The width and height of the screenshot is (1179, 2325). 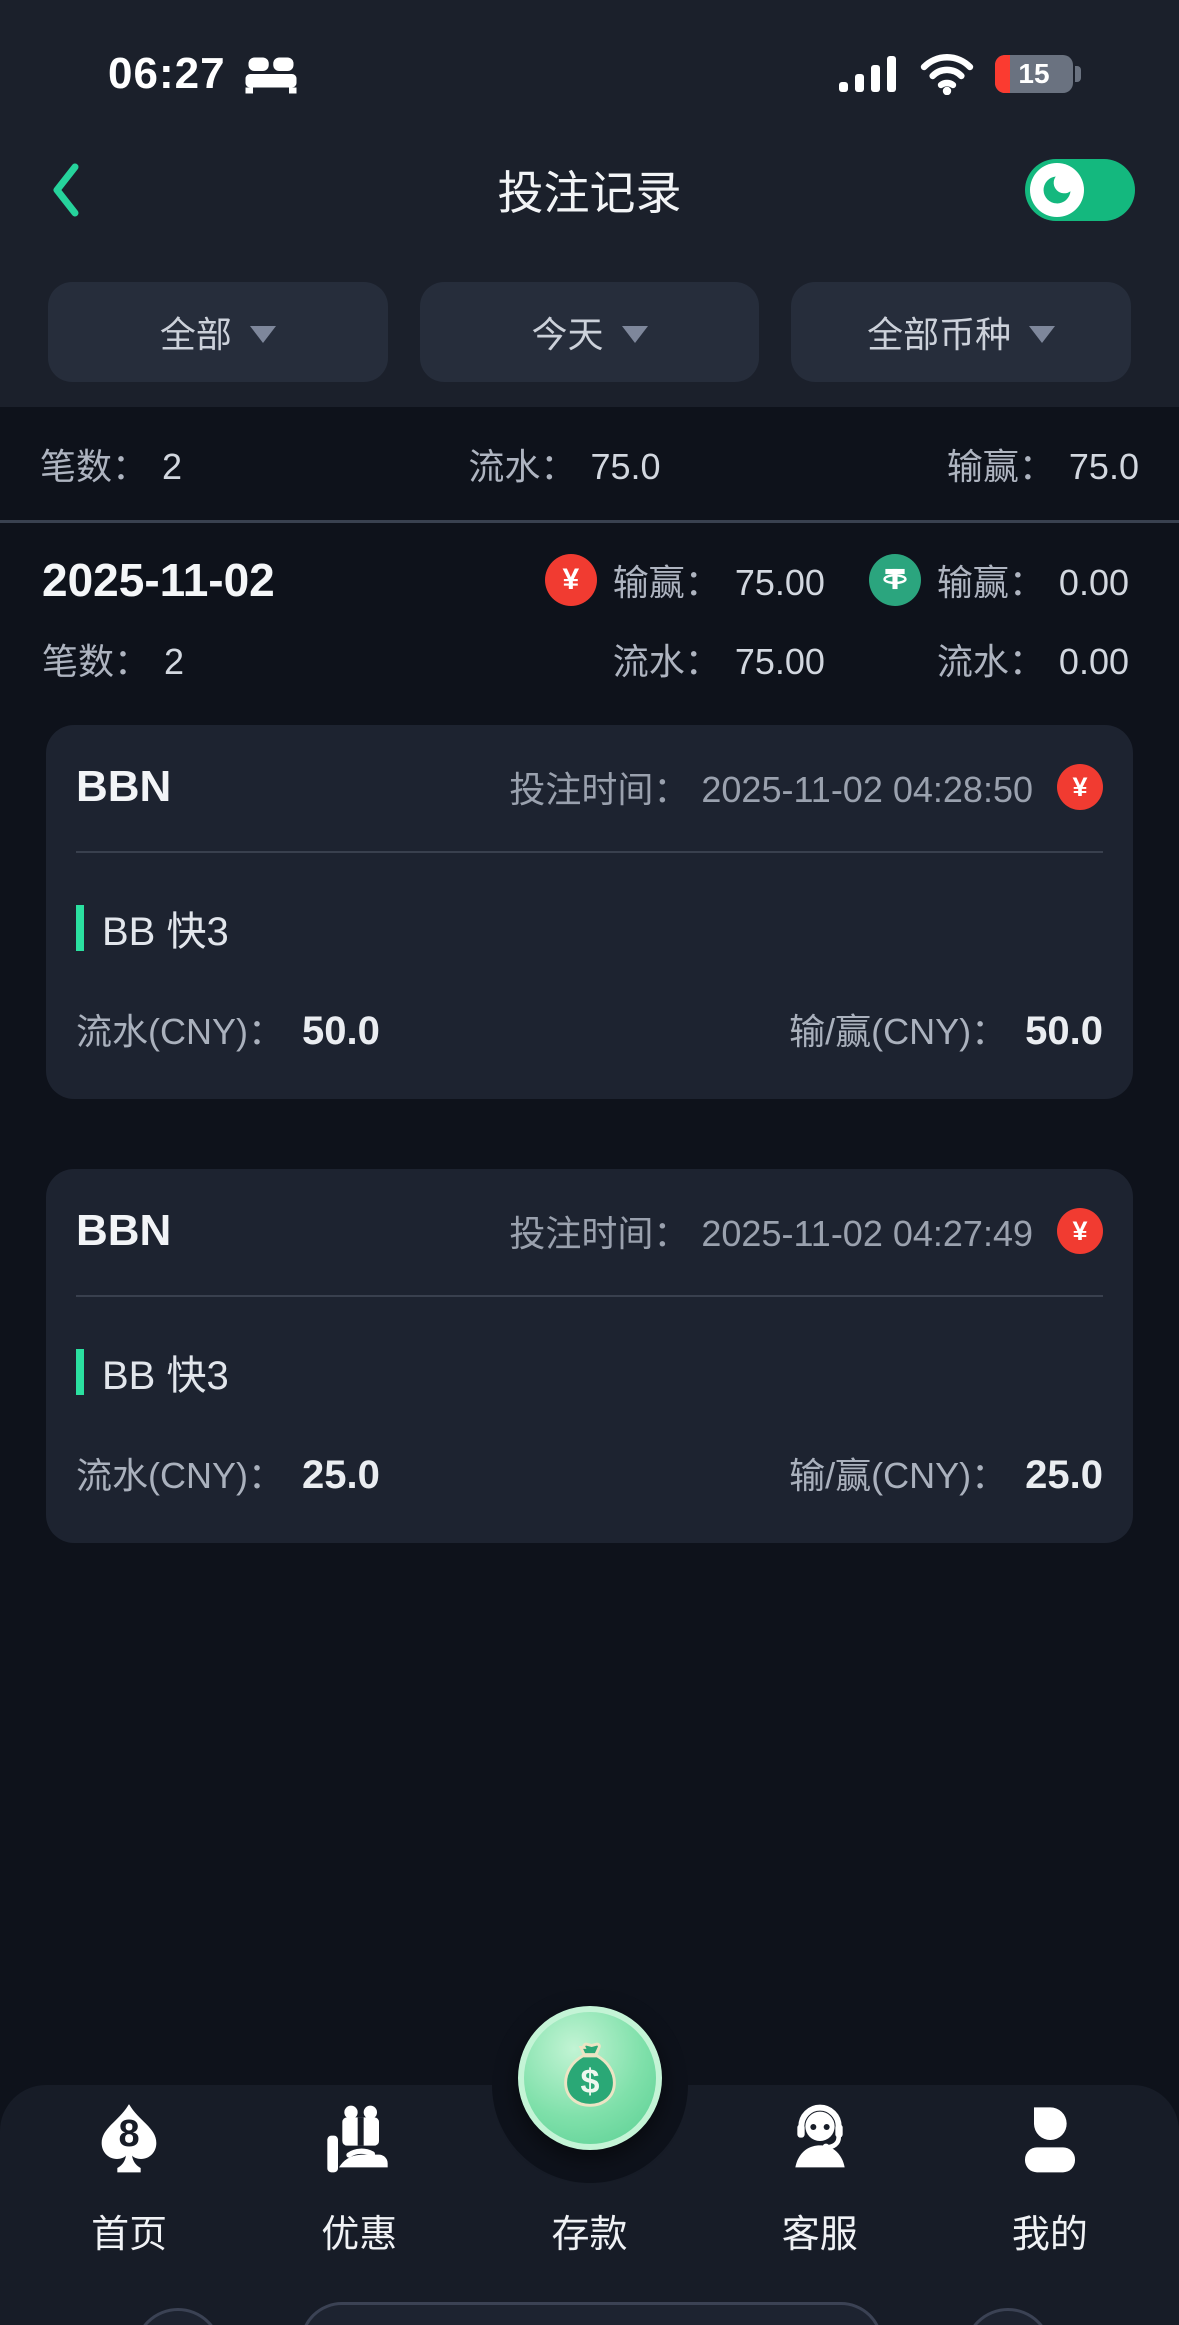 I want to click on nav-item-promos: 优惠, so click(x=359, y=2209).